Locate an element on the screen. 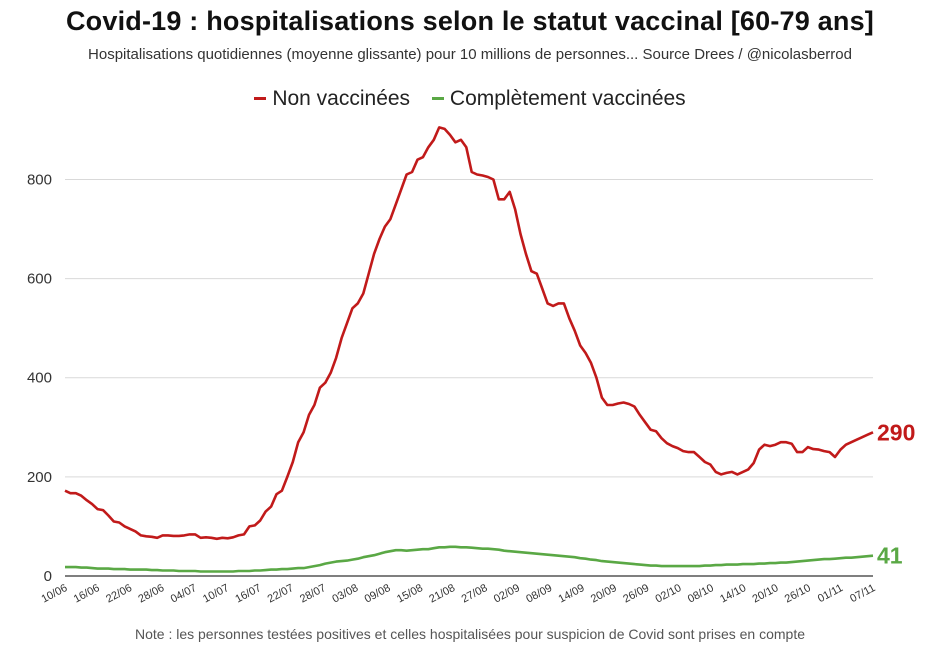 This screenshot has width=940, height=656. x-tick-label: 28/07 is located at coordinates (313, 594).